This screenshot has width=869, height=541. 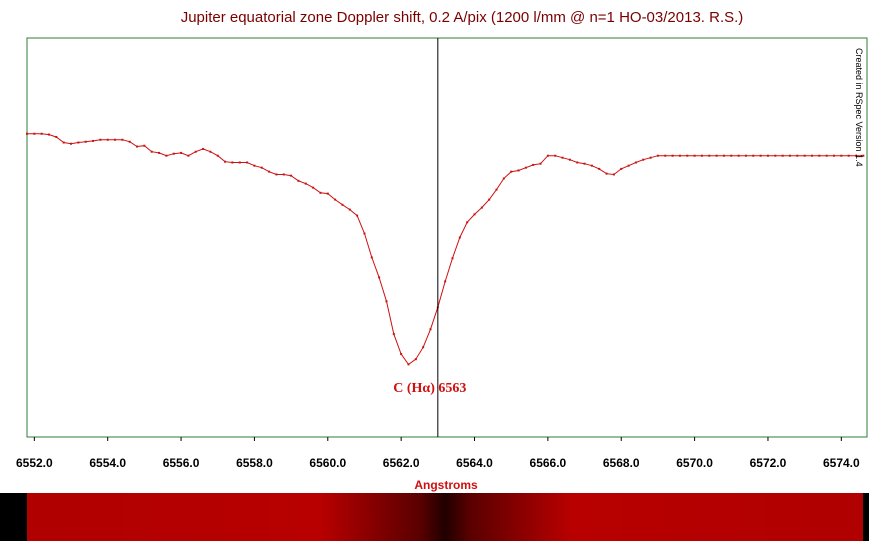 I want to click on x-tick-label: 6552.0, so click(x=34, y=463).